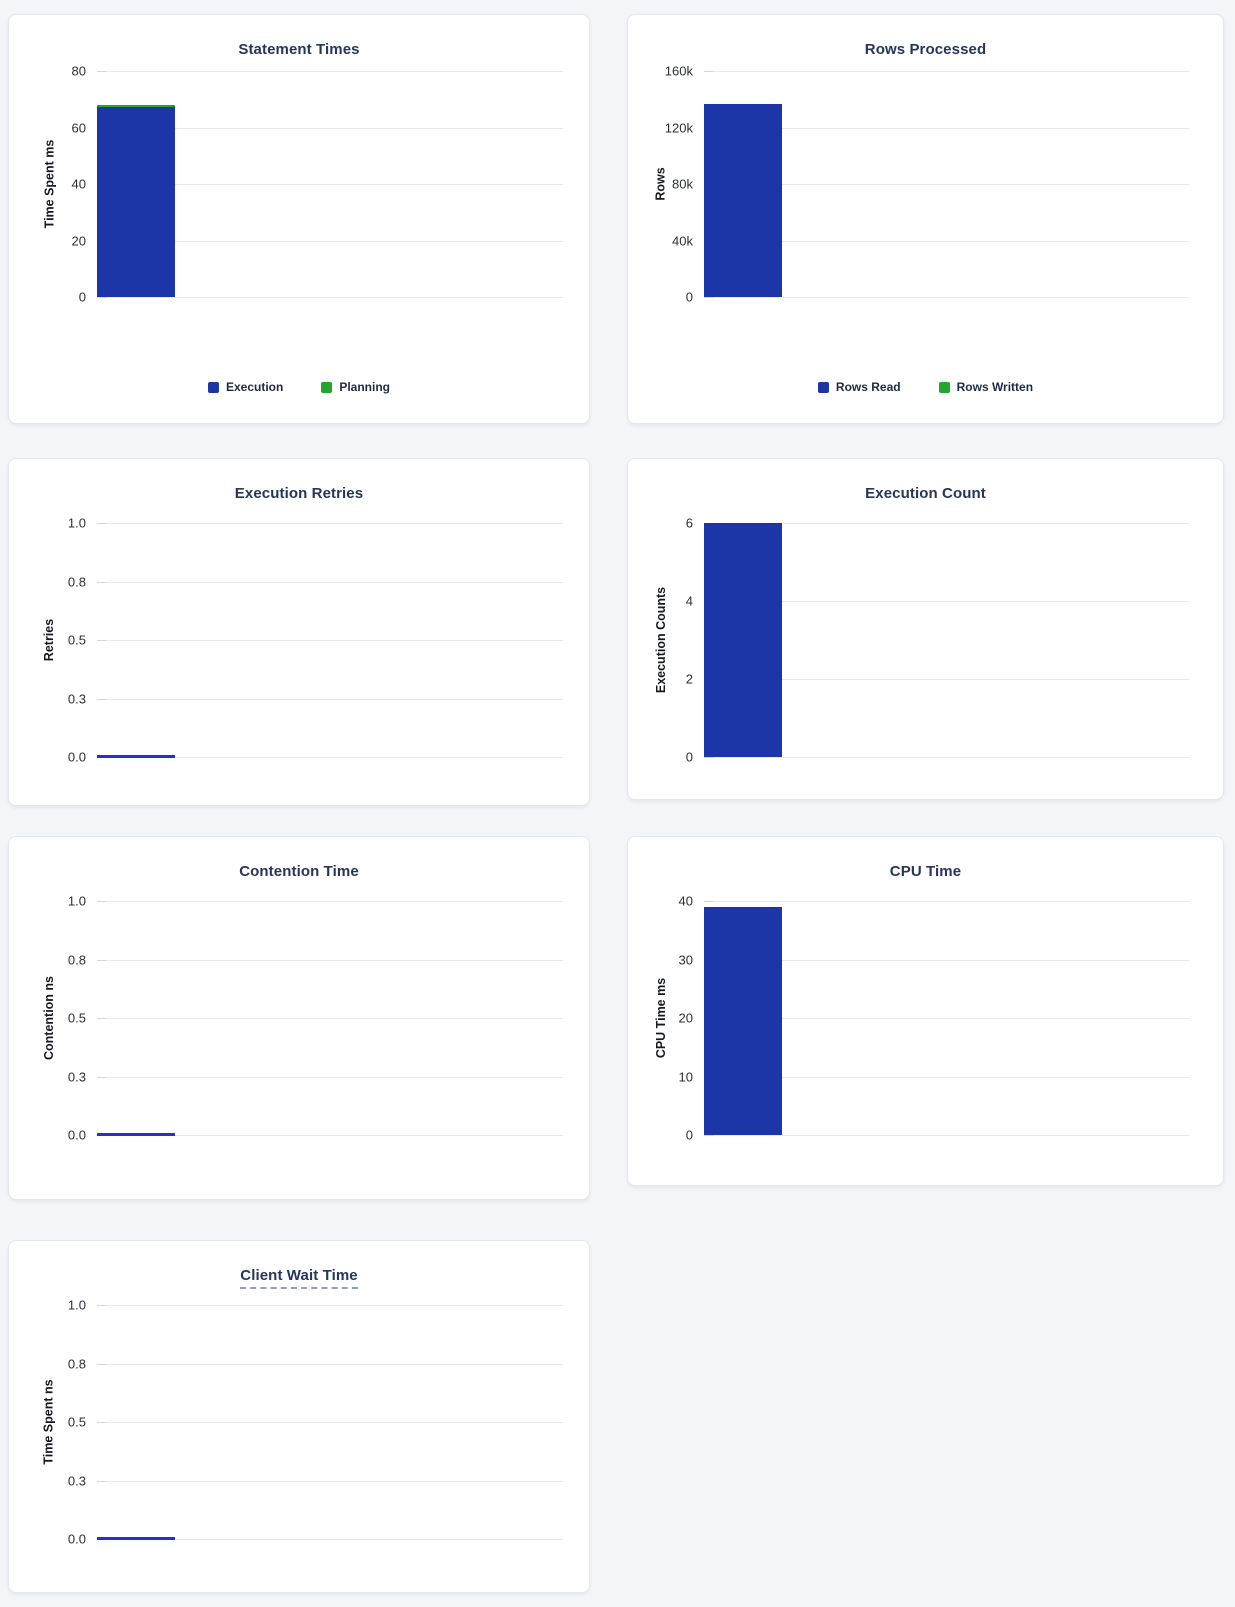  I want to click on chart-title-text: Execution Retries, so click(299, 493).